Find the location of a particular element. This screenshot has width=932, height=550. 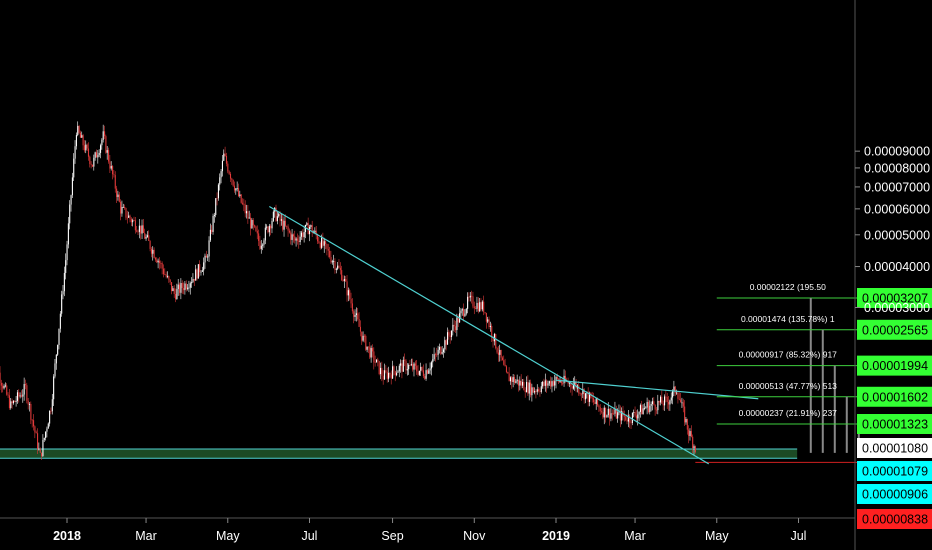

y-tick-label: 0.00007000 is located at coordinates (897, 187).